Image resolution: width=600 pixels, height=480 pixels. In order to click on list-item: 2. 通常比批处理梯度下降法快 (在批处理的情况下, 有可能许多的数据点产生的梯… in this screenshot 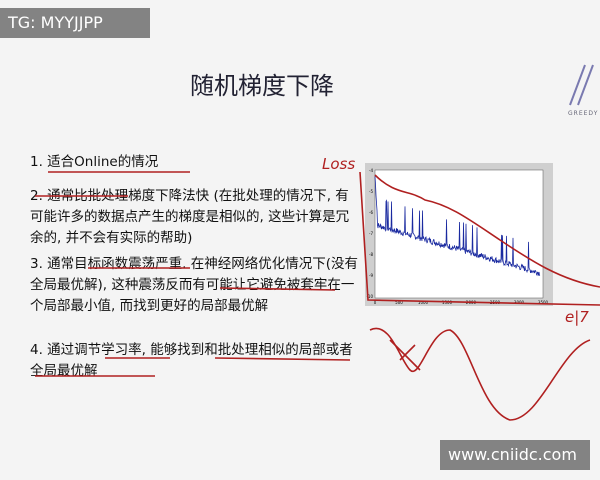, I will do `click(190, 217)`.